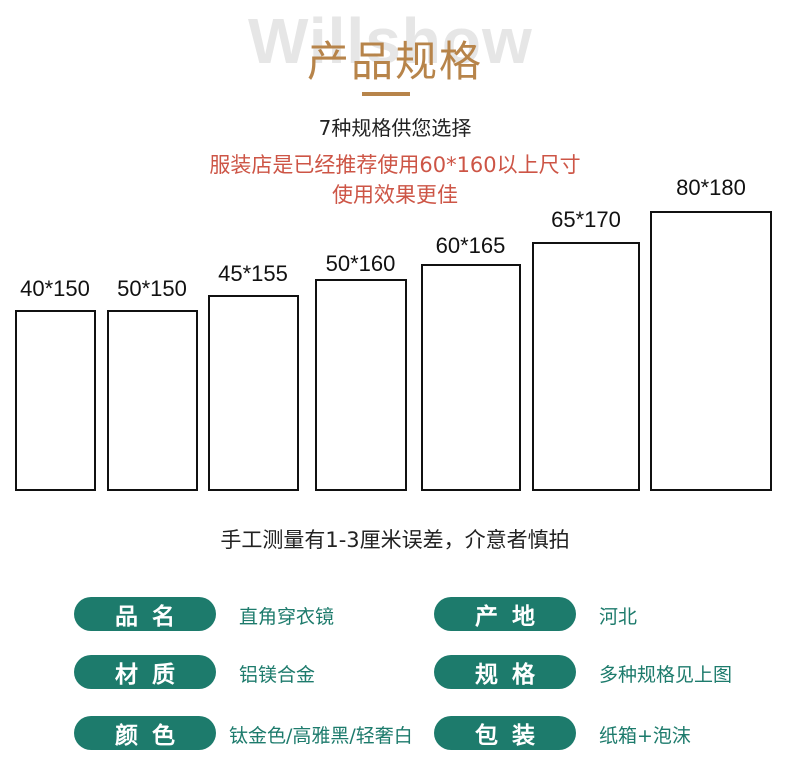 Image resolution: width=790 pixels, height=775 pixels. What do you see at coordinates (145, 733) in the screenshot?
I see `spec-key-color: 颜色` at bounding box center [145, 733].